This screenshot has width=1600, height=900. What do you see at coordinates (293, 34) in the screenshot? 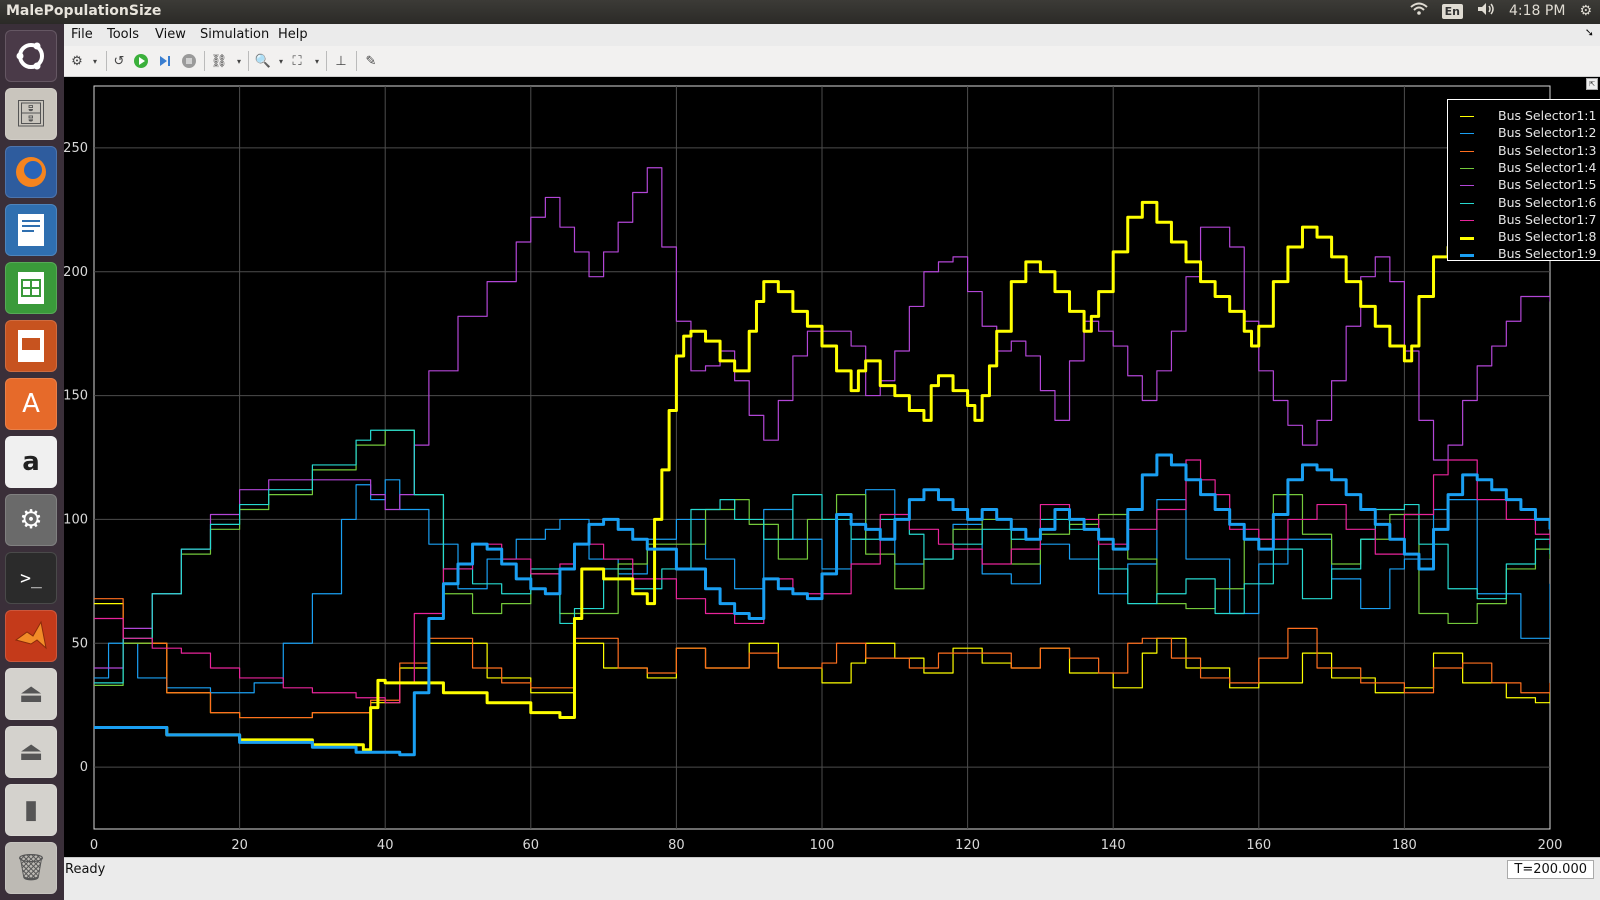
I see `menu-help: Help` at bounding box center [293, 34].